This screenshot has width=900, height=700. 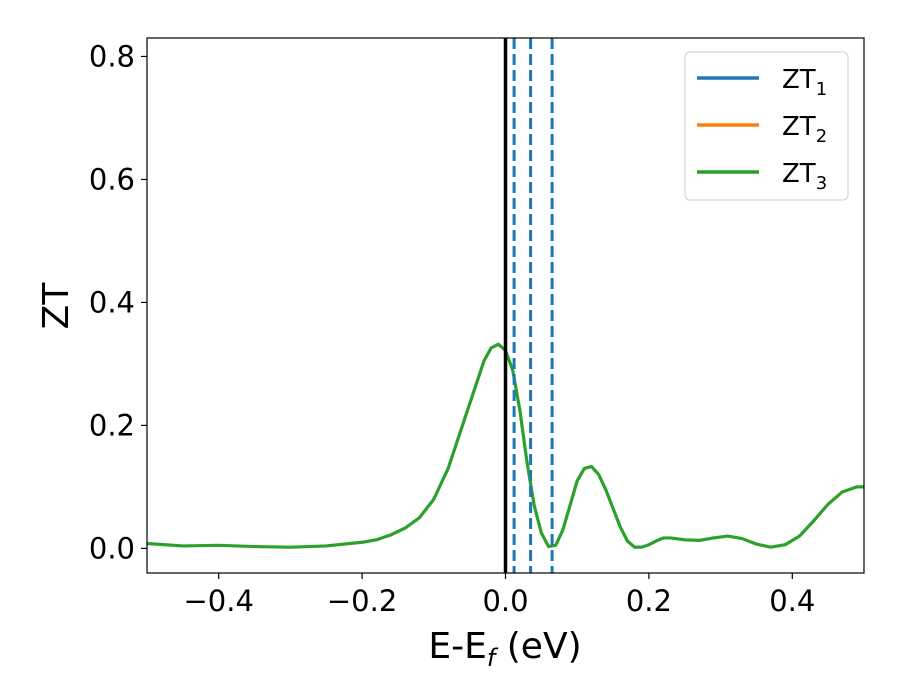 What do you see at coordinates (505, 601) in the screenshot?
I see `x-tick-label-3: 0.0` at bounding box center [505, 601].